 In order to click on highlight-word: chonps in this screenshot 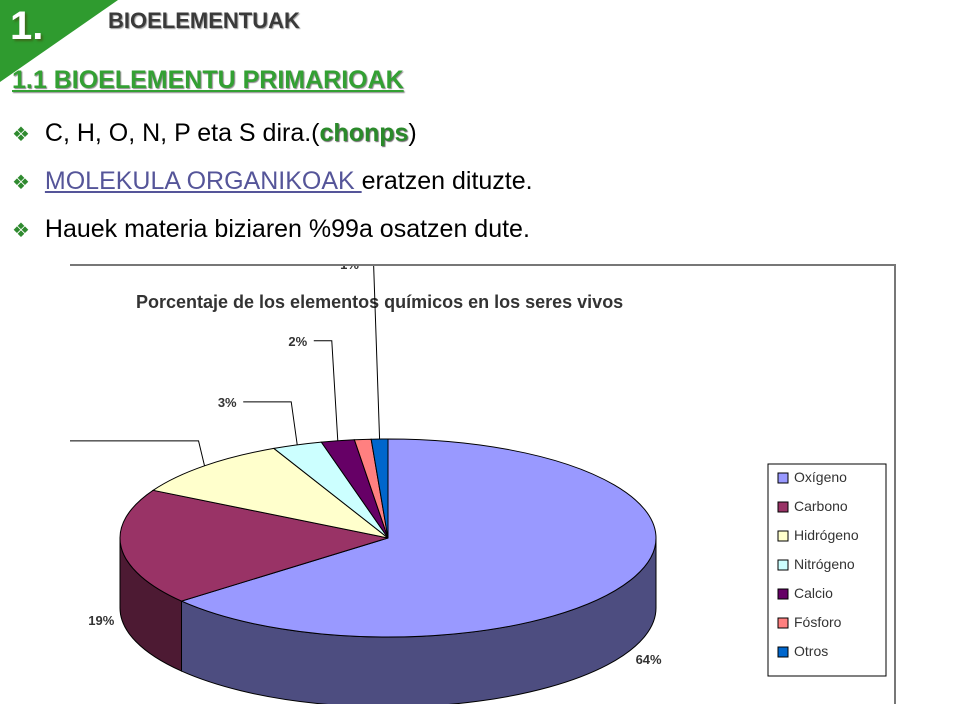, I will do `click(364, 133)`.